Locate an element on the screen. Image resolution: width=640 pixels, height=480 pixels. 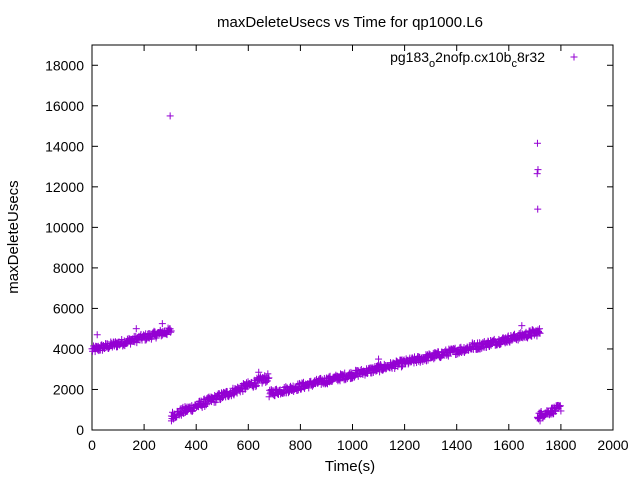
x-tick-label: 1400 is located at coordinates (456, 445).